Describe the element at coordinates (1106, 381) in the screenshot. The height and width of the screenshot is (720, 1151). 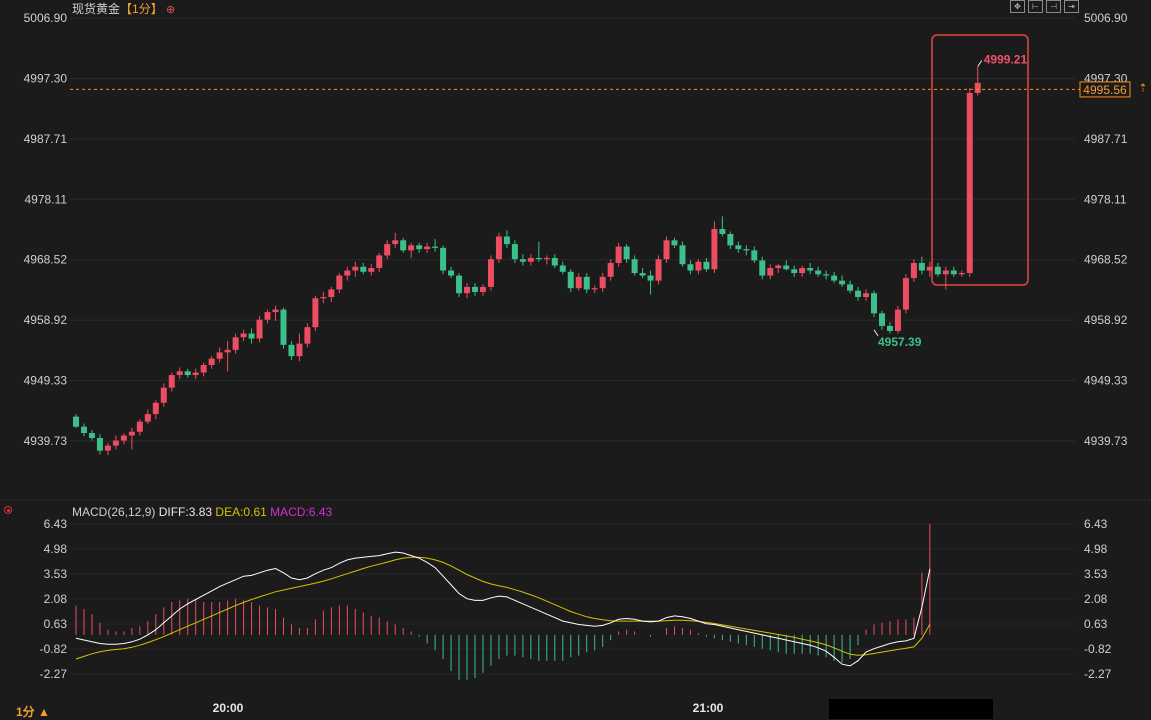
I see `price-tick-right: 4949.33` at that location.